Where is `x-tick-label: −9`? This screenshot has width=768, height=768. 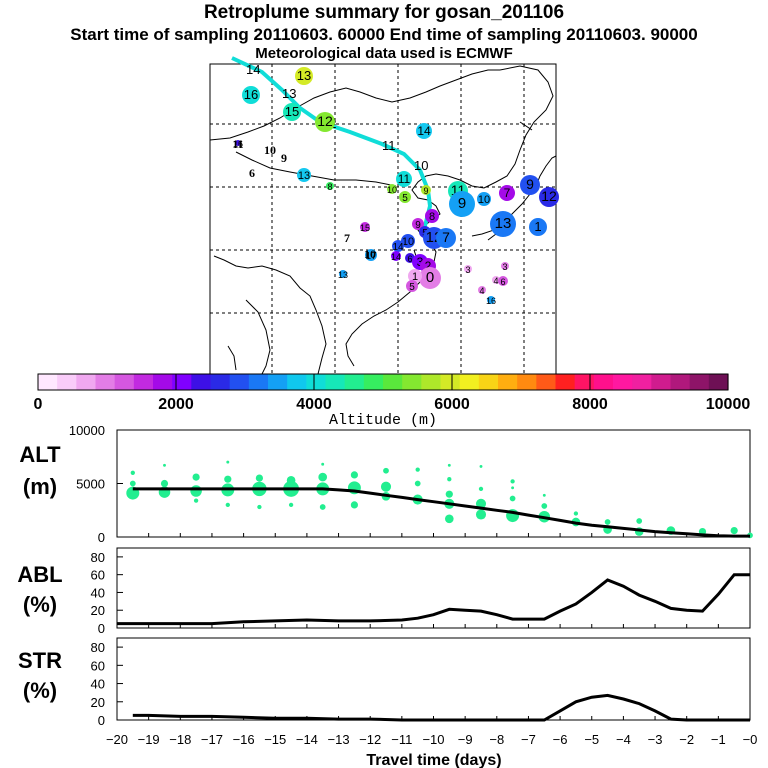 x-tick-label: −9 is located at coordinates (465, 739).